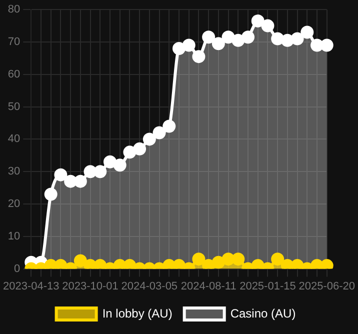 This screenshot has height=334, width=358. I want to click on x-tick-label: 2025-06-20, so click(327, 286).